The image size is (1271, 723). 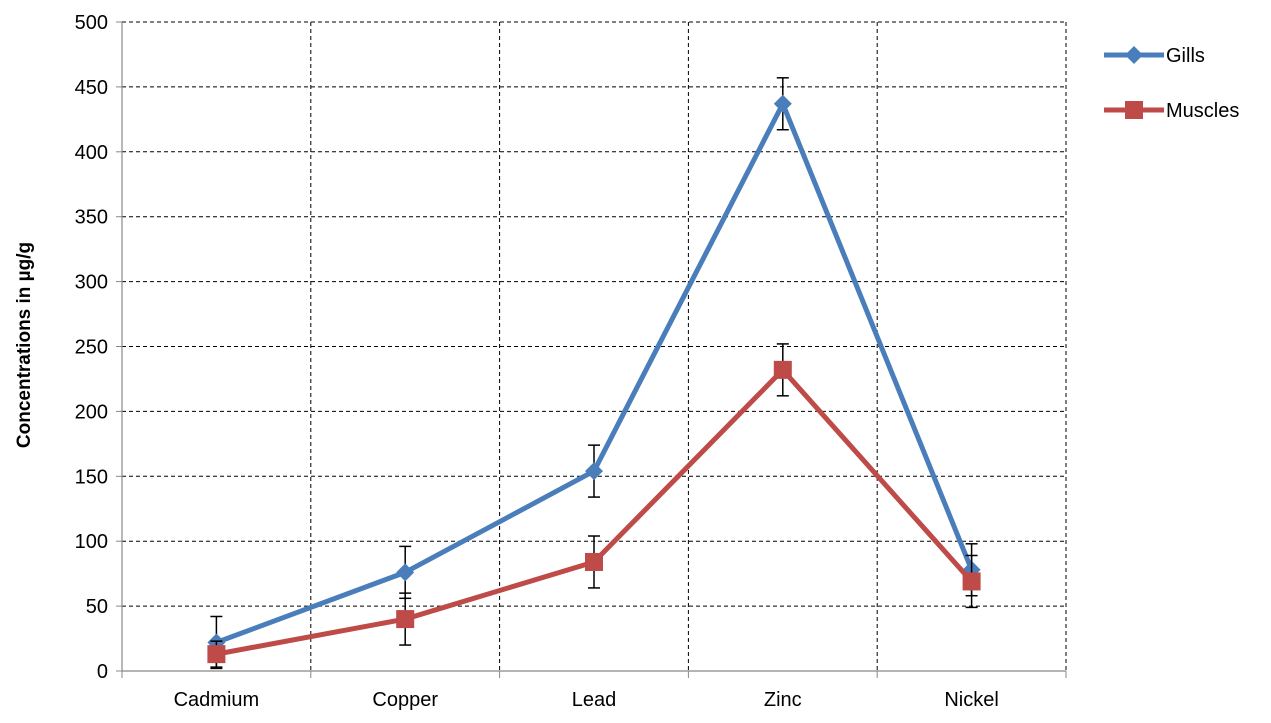 I want to click on legend-marker-muscles, so click(x=1134, y=110).